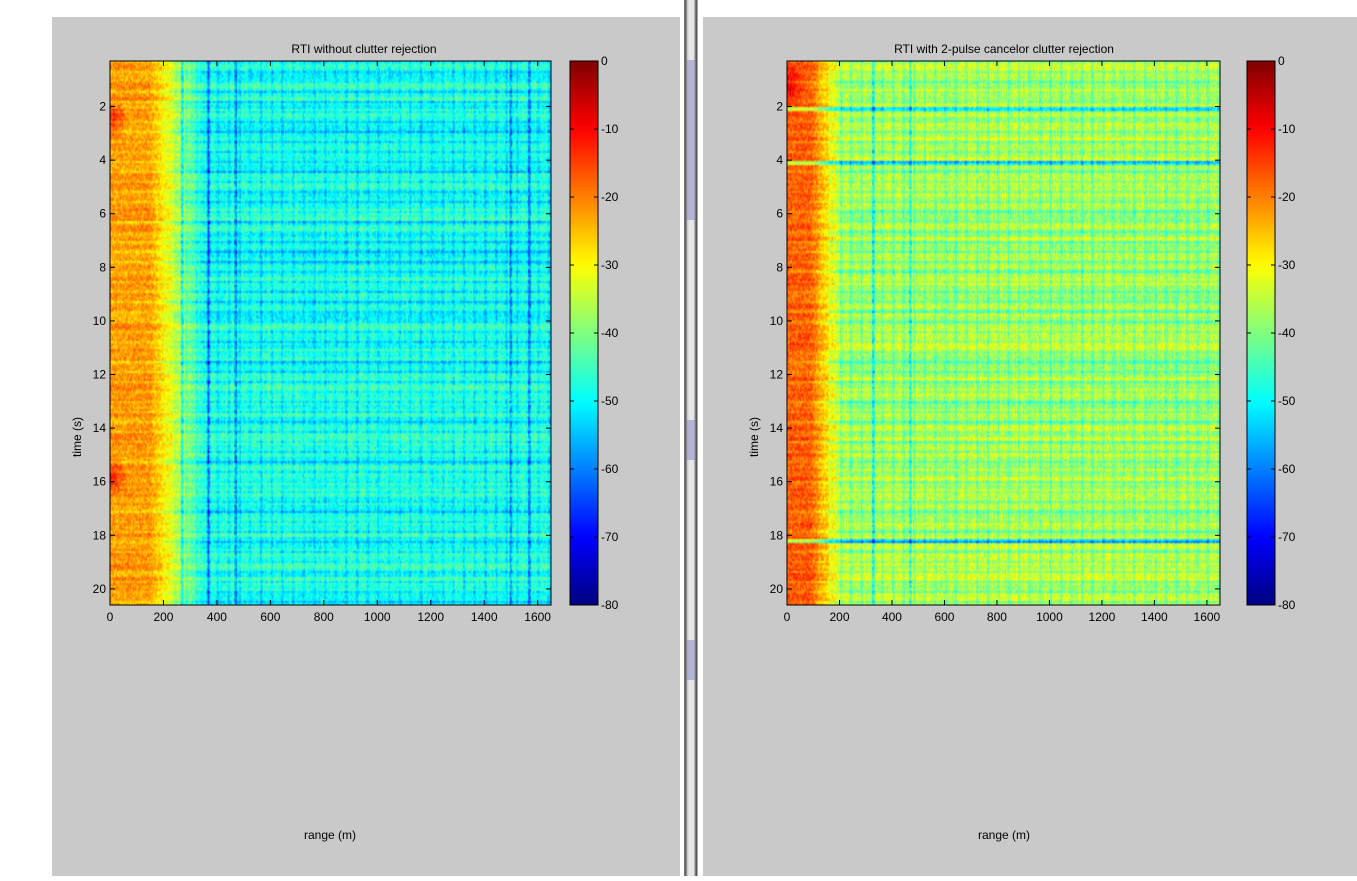 This screenshot has height=881, width=1357. What do you see at coordinates (691, 660) in the screenshot?
I see `splitter-shadow-low` at bounding box center [691, 660].